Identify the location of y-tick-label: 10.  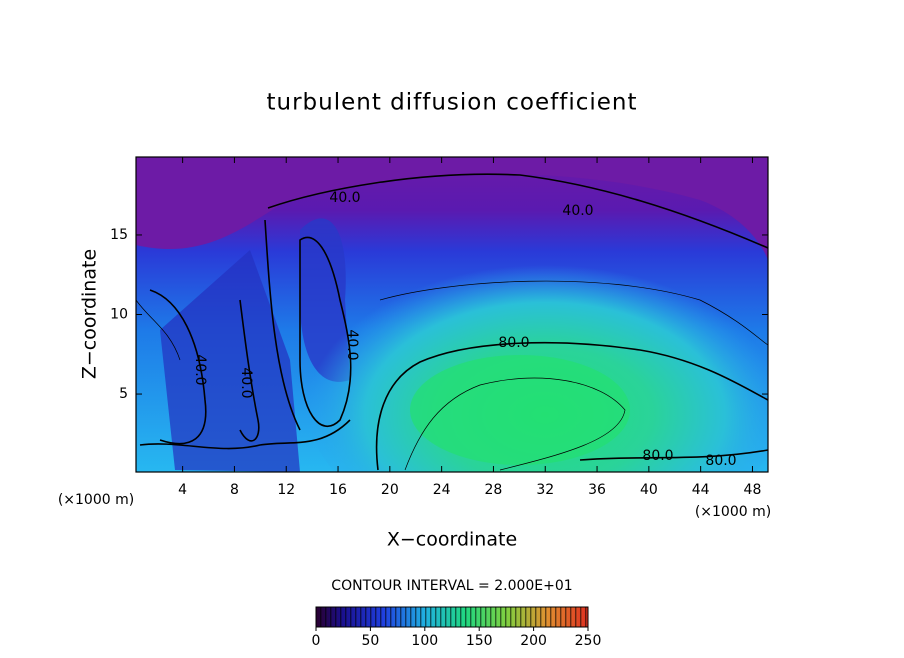
(119, 315).